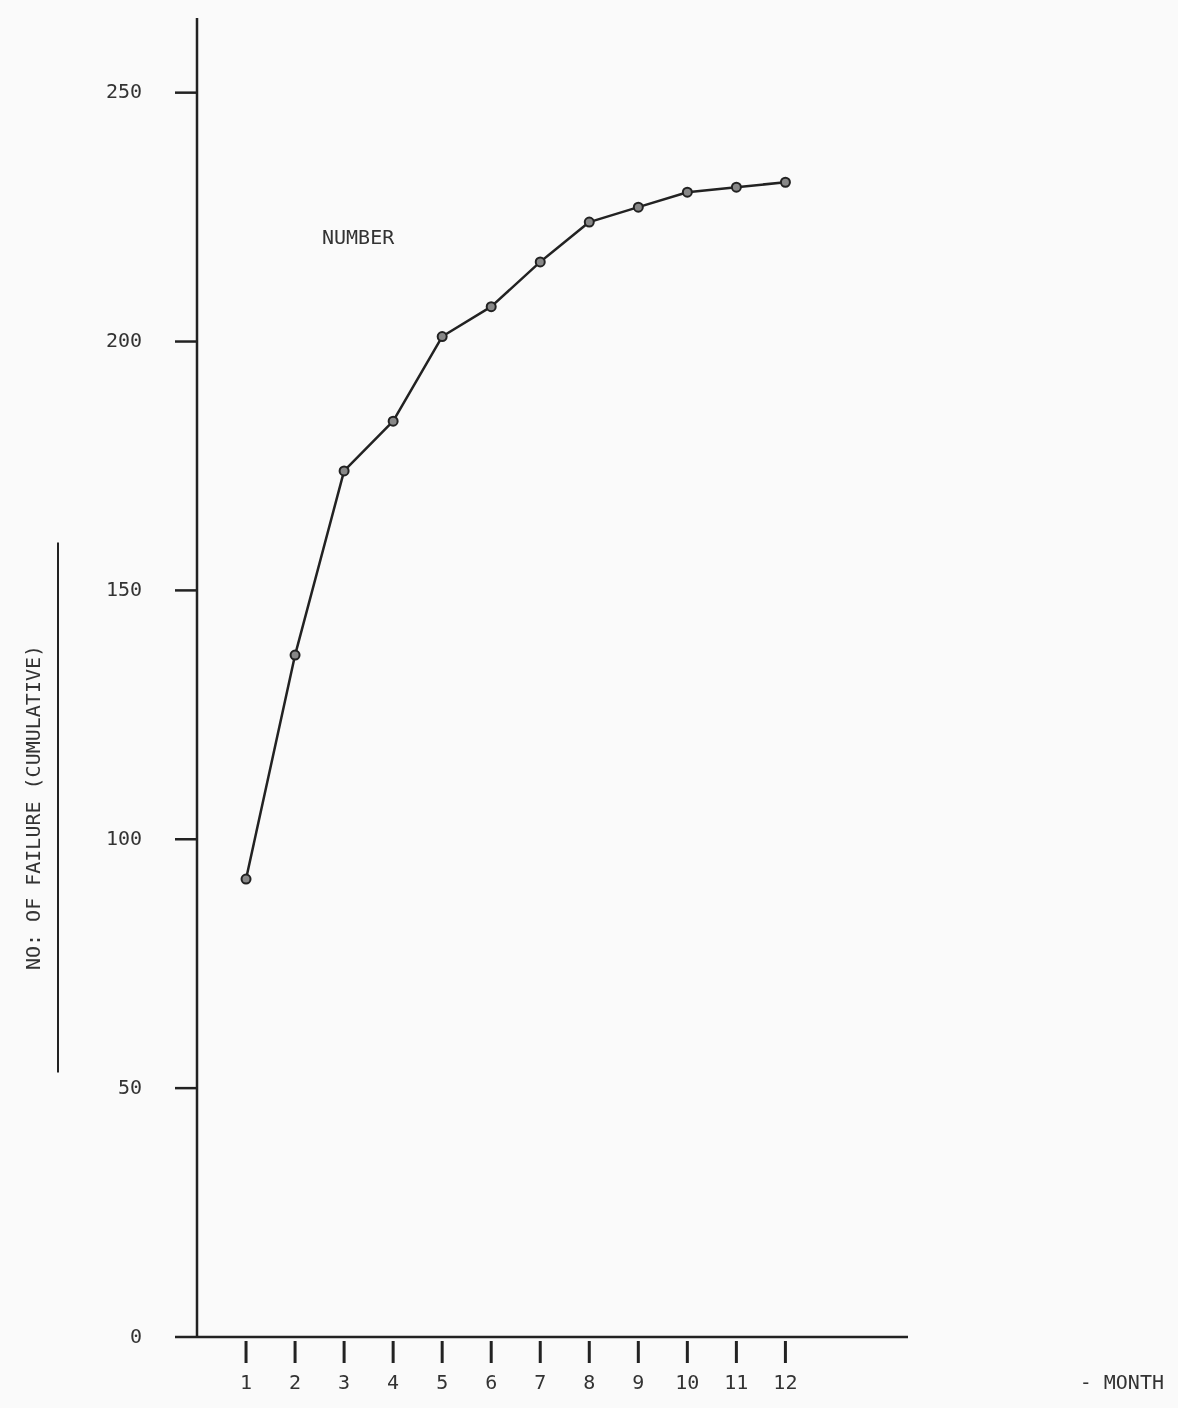  What do you see at coordinates (785, 1382) in the screenshot?
I see `x-tick-label: 12` at bounding box center [785, 1382].